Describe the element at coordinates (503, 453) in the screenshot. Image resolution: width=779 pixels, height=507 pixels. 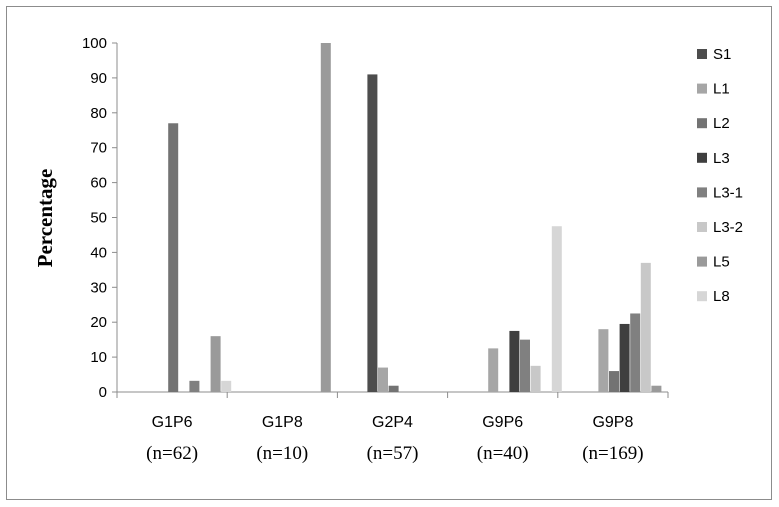
I see `x-category-count: (n=40)` at that location.